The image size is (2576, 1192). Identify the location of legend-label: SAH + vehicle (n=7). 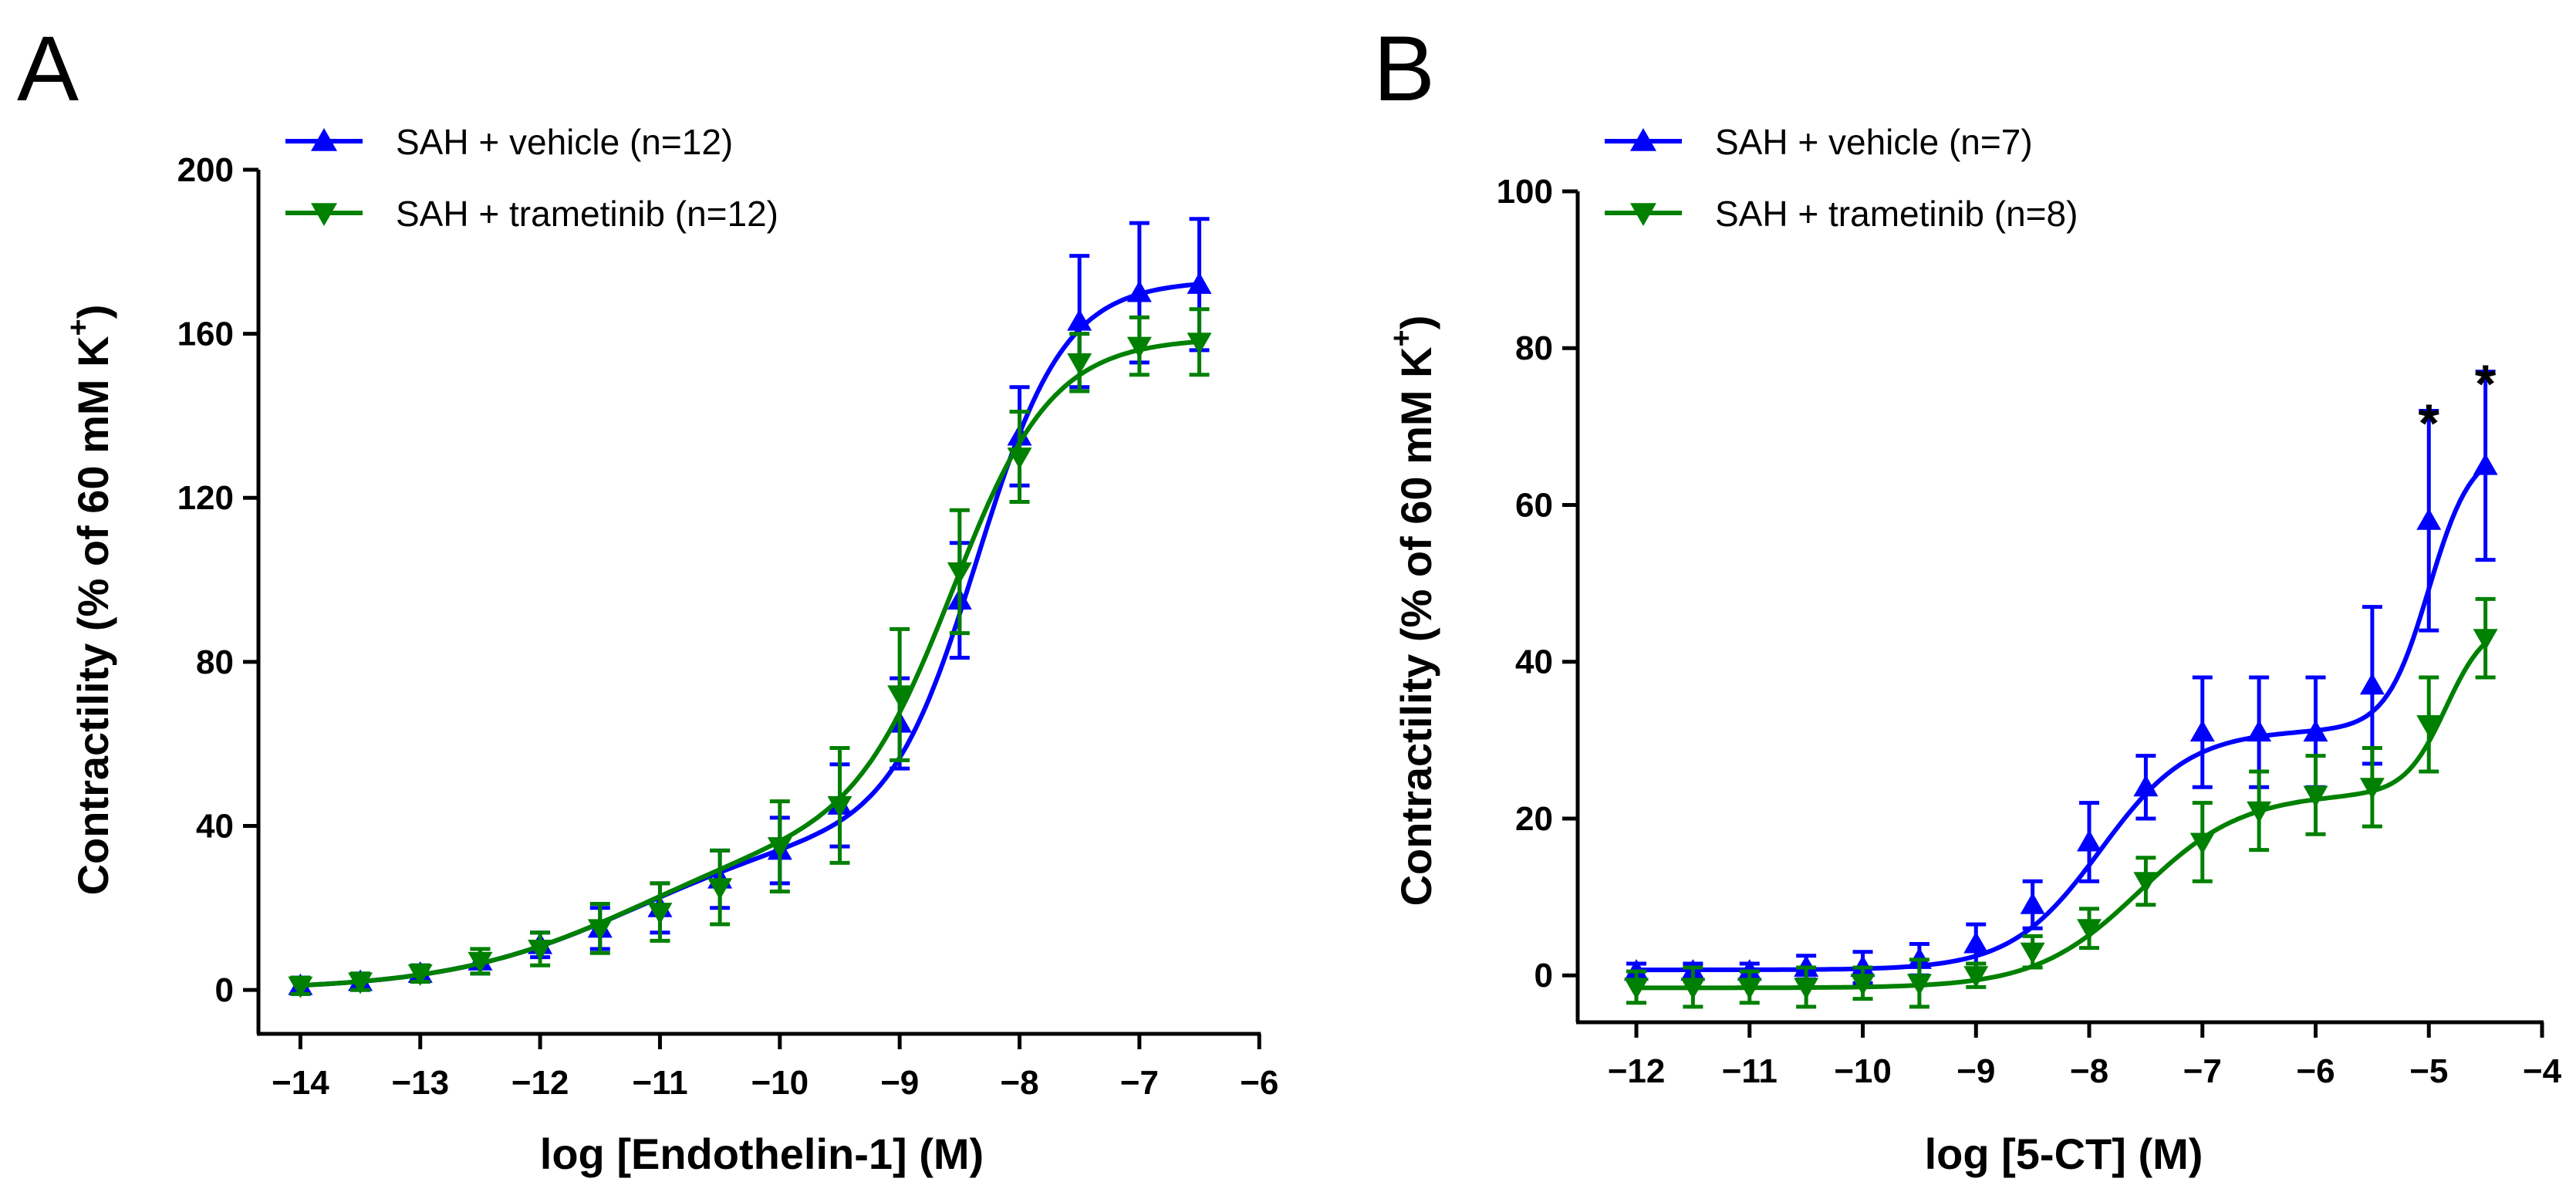
(1874, 142).